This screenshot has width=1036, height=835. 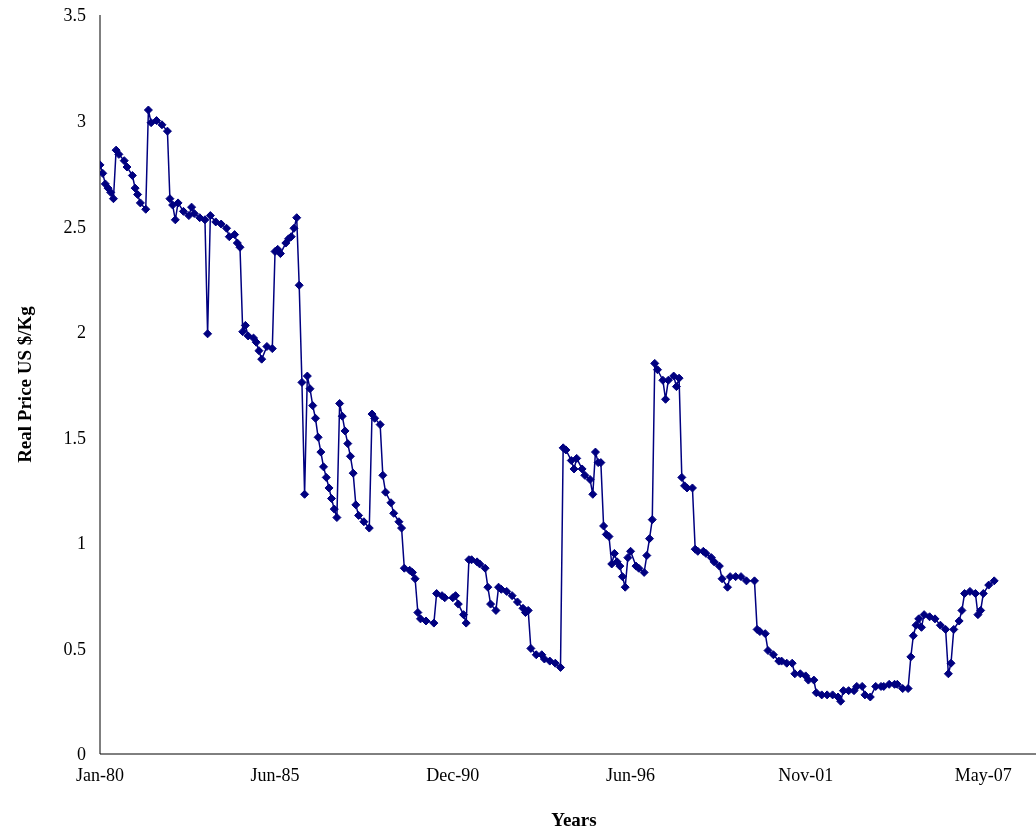 I want to click on y-axis-title: Real Price US $/Kg, so click(x=24, y=384).